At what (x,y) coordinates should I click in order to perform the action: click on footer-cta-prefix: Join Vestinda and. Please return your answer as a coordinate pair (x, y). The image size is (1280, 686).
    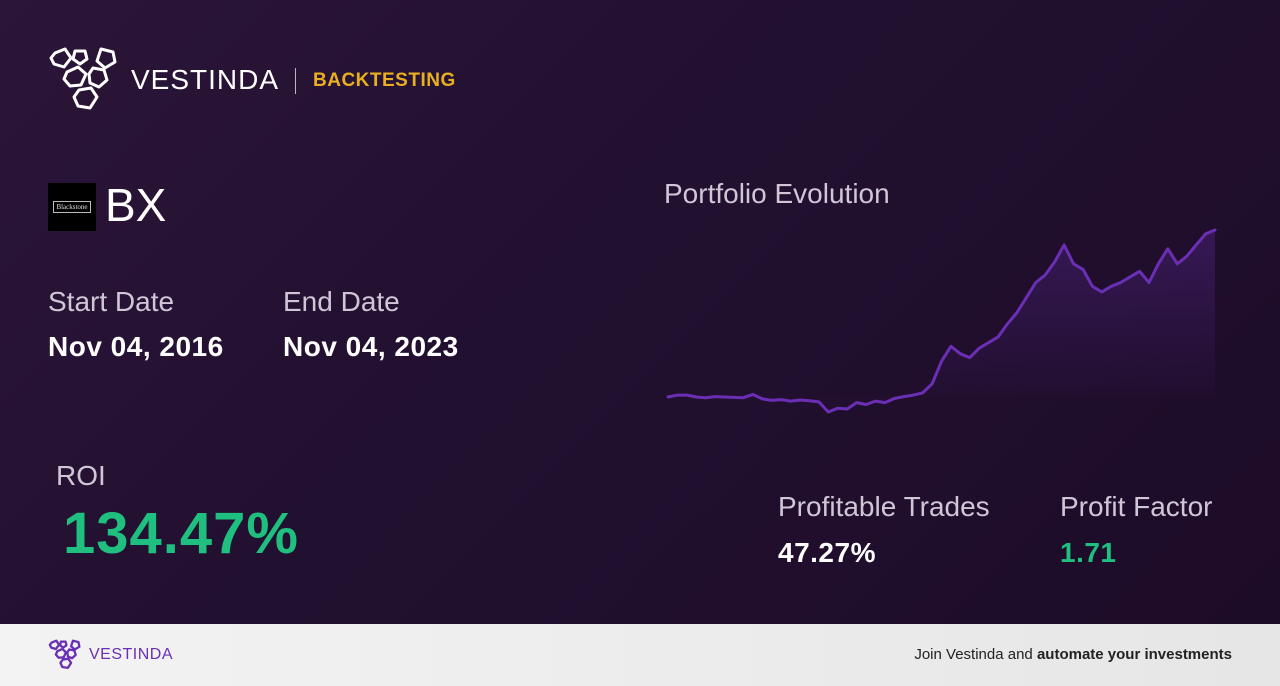
    Looking at the image, I should click on (975, 654).